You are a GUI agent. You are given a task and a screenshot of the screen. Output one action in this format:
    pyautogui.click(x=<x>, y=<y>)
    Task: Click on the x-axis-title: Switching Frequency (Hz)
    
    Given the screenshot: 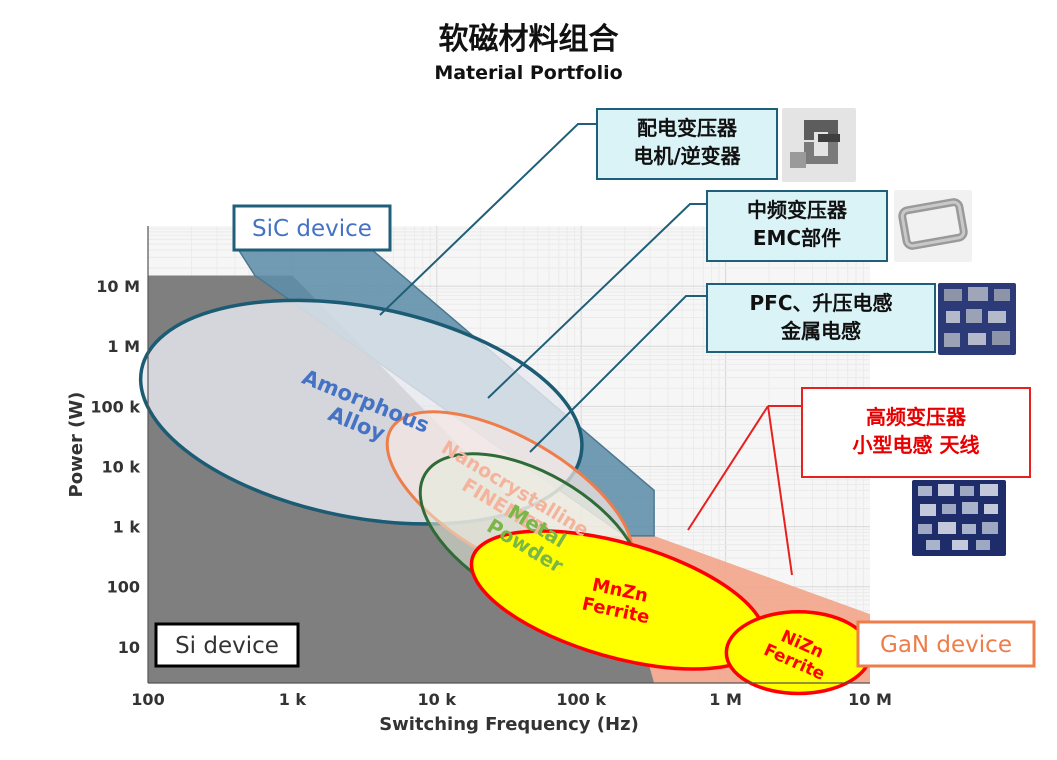 What is the action you would take?
    pyautogui.click(x=509, y=724)
    